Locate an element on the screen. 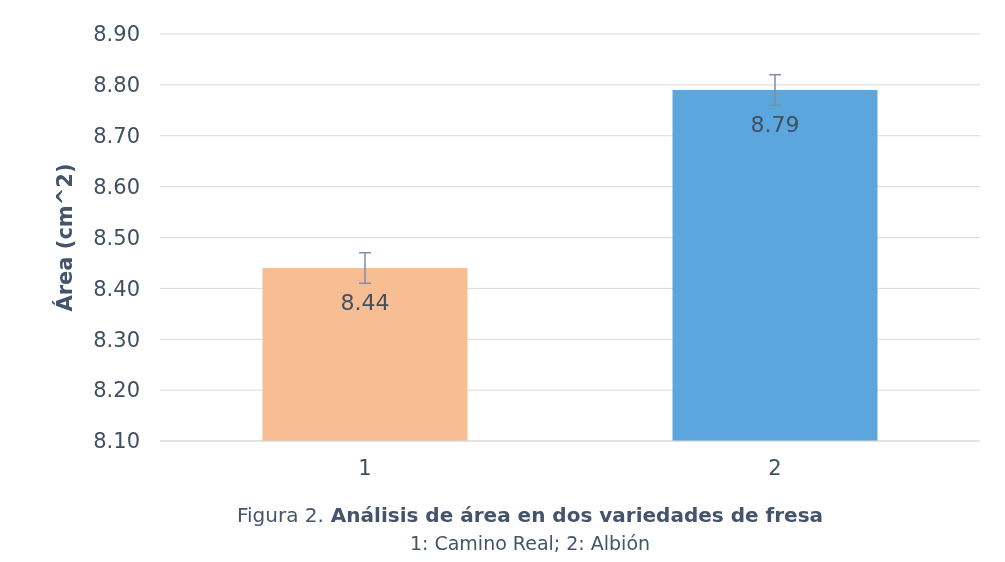 The height and width of the screenshot is (562, 1005). data-label: 8.79 is located at coordinates (775, 124).